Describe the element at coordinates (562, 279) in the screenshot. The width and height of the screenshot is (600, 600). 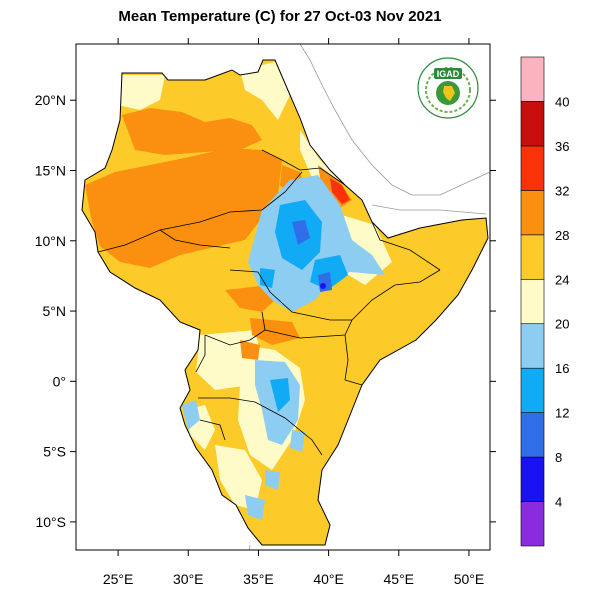
I see `colorbar-label: 24` at that location.